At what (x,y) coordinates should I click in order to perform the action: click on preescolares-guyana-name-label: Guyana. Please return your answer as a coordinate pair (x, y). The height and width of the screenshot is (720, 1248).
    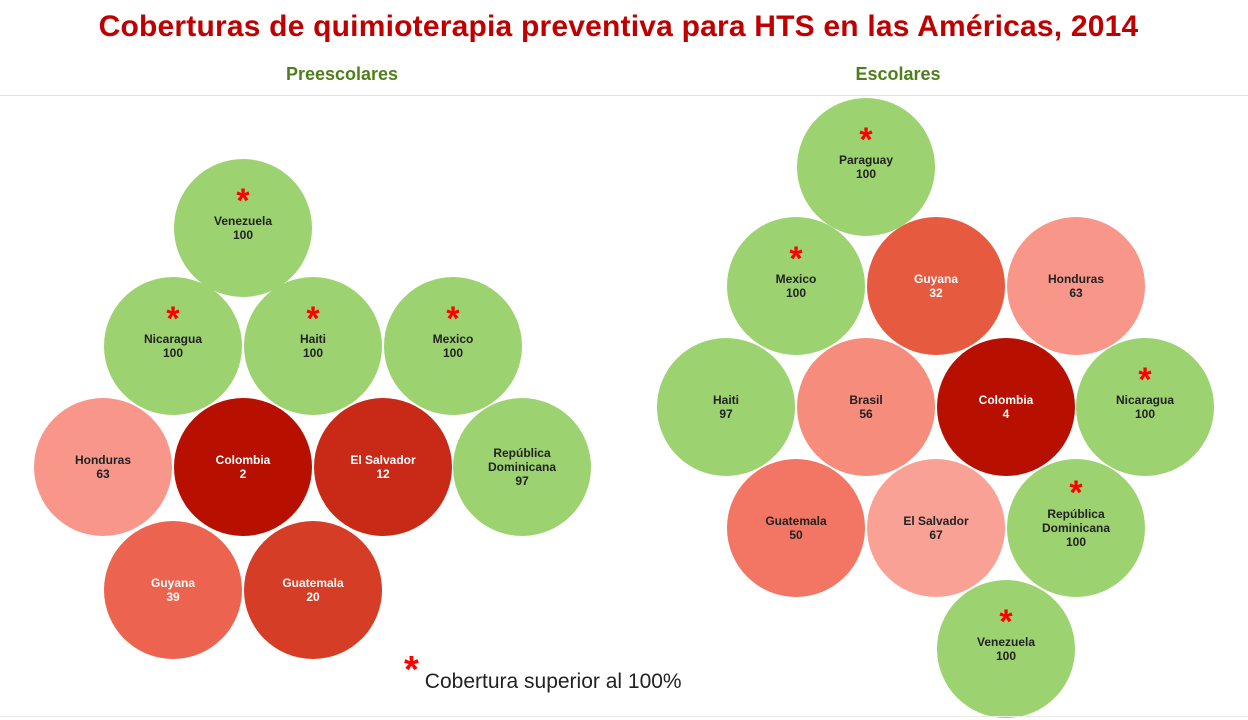
    Looking at the image, I should click on (173, 583).